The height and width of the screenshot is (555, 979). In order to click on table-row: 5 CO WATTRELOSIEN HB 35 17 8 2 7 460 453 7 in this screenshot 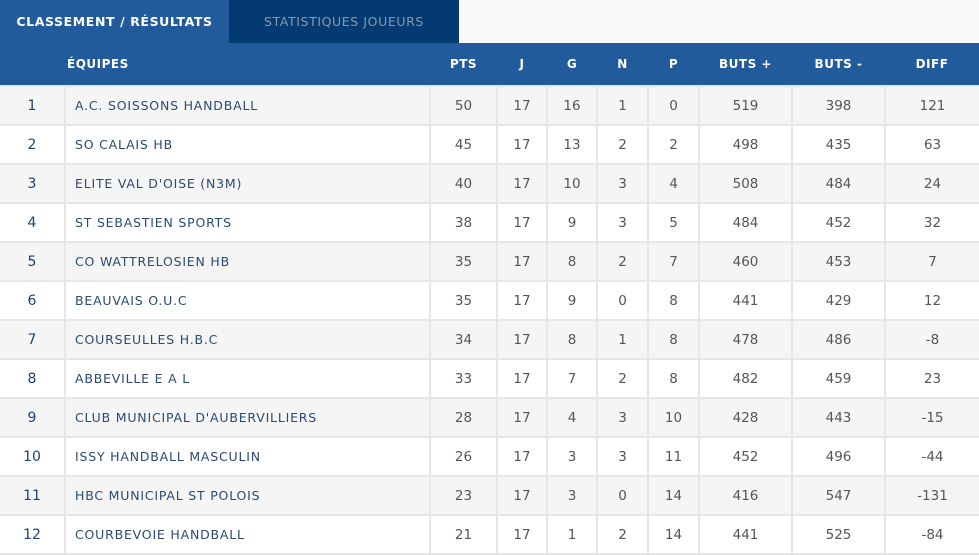, I will do `click(489, 261)`.